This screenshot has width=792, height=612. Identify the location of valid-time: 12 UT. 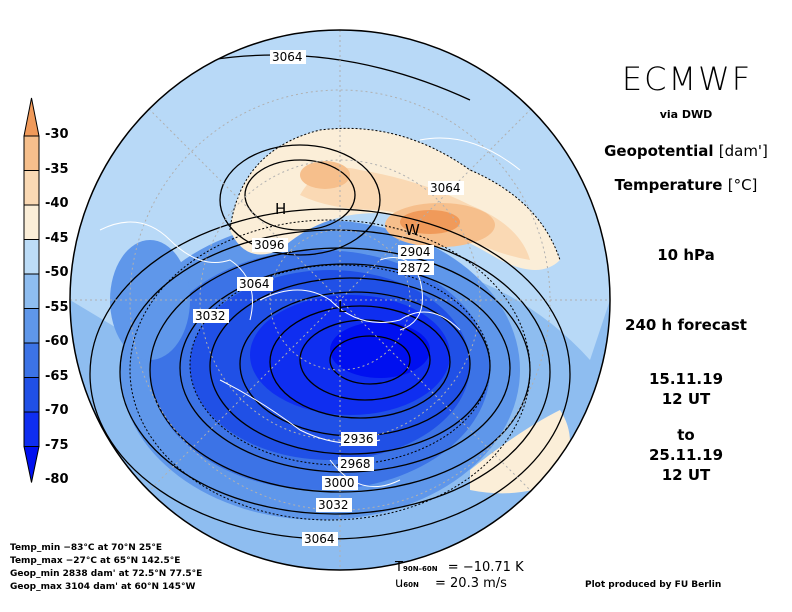
(686, 475).